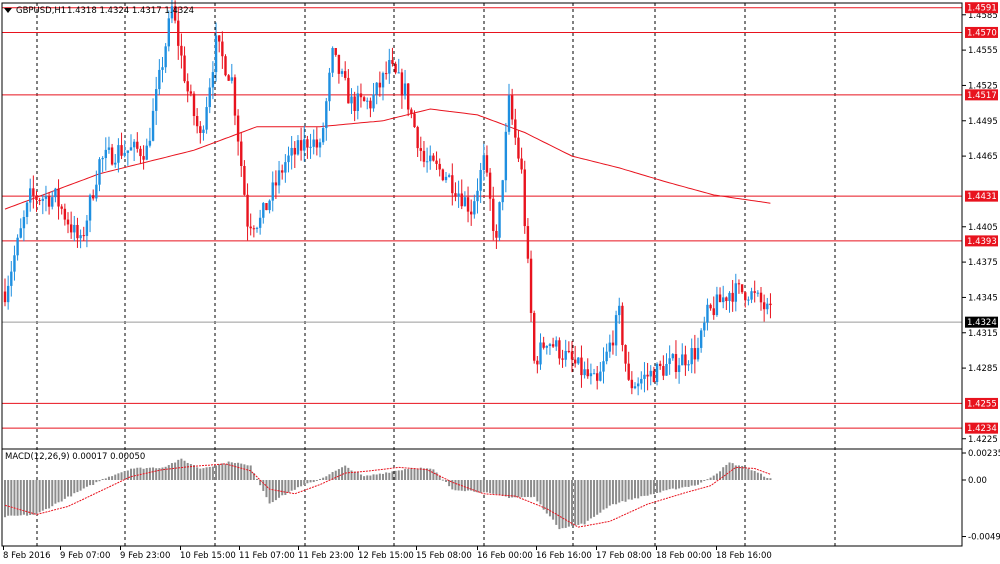 The width and height of the screenshot is (1000, 564). I want to click on triangle-down-icon, so click(8, 10).